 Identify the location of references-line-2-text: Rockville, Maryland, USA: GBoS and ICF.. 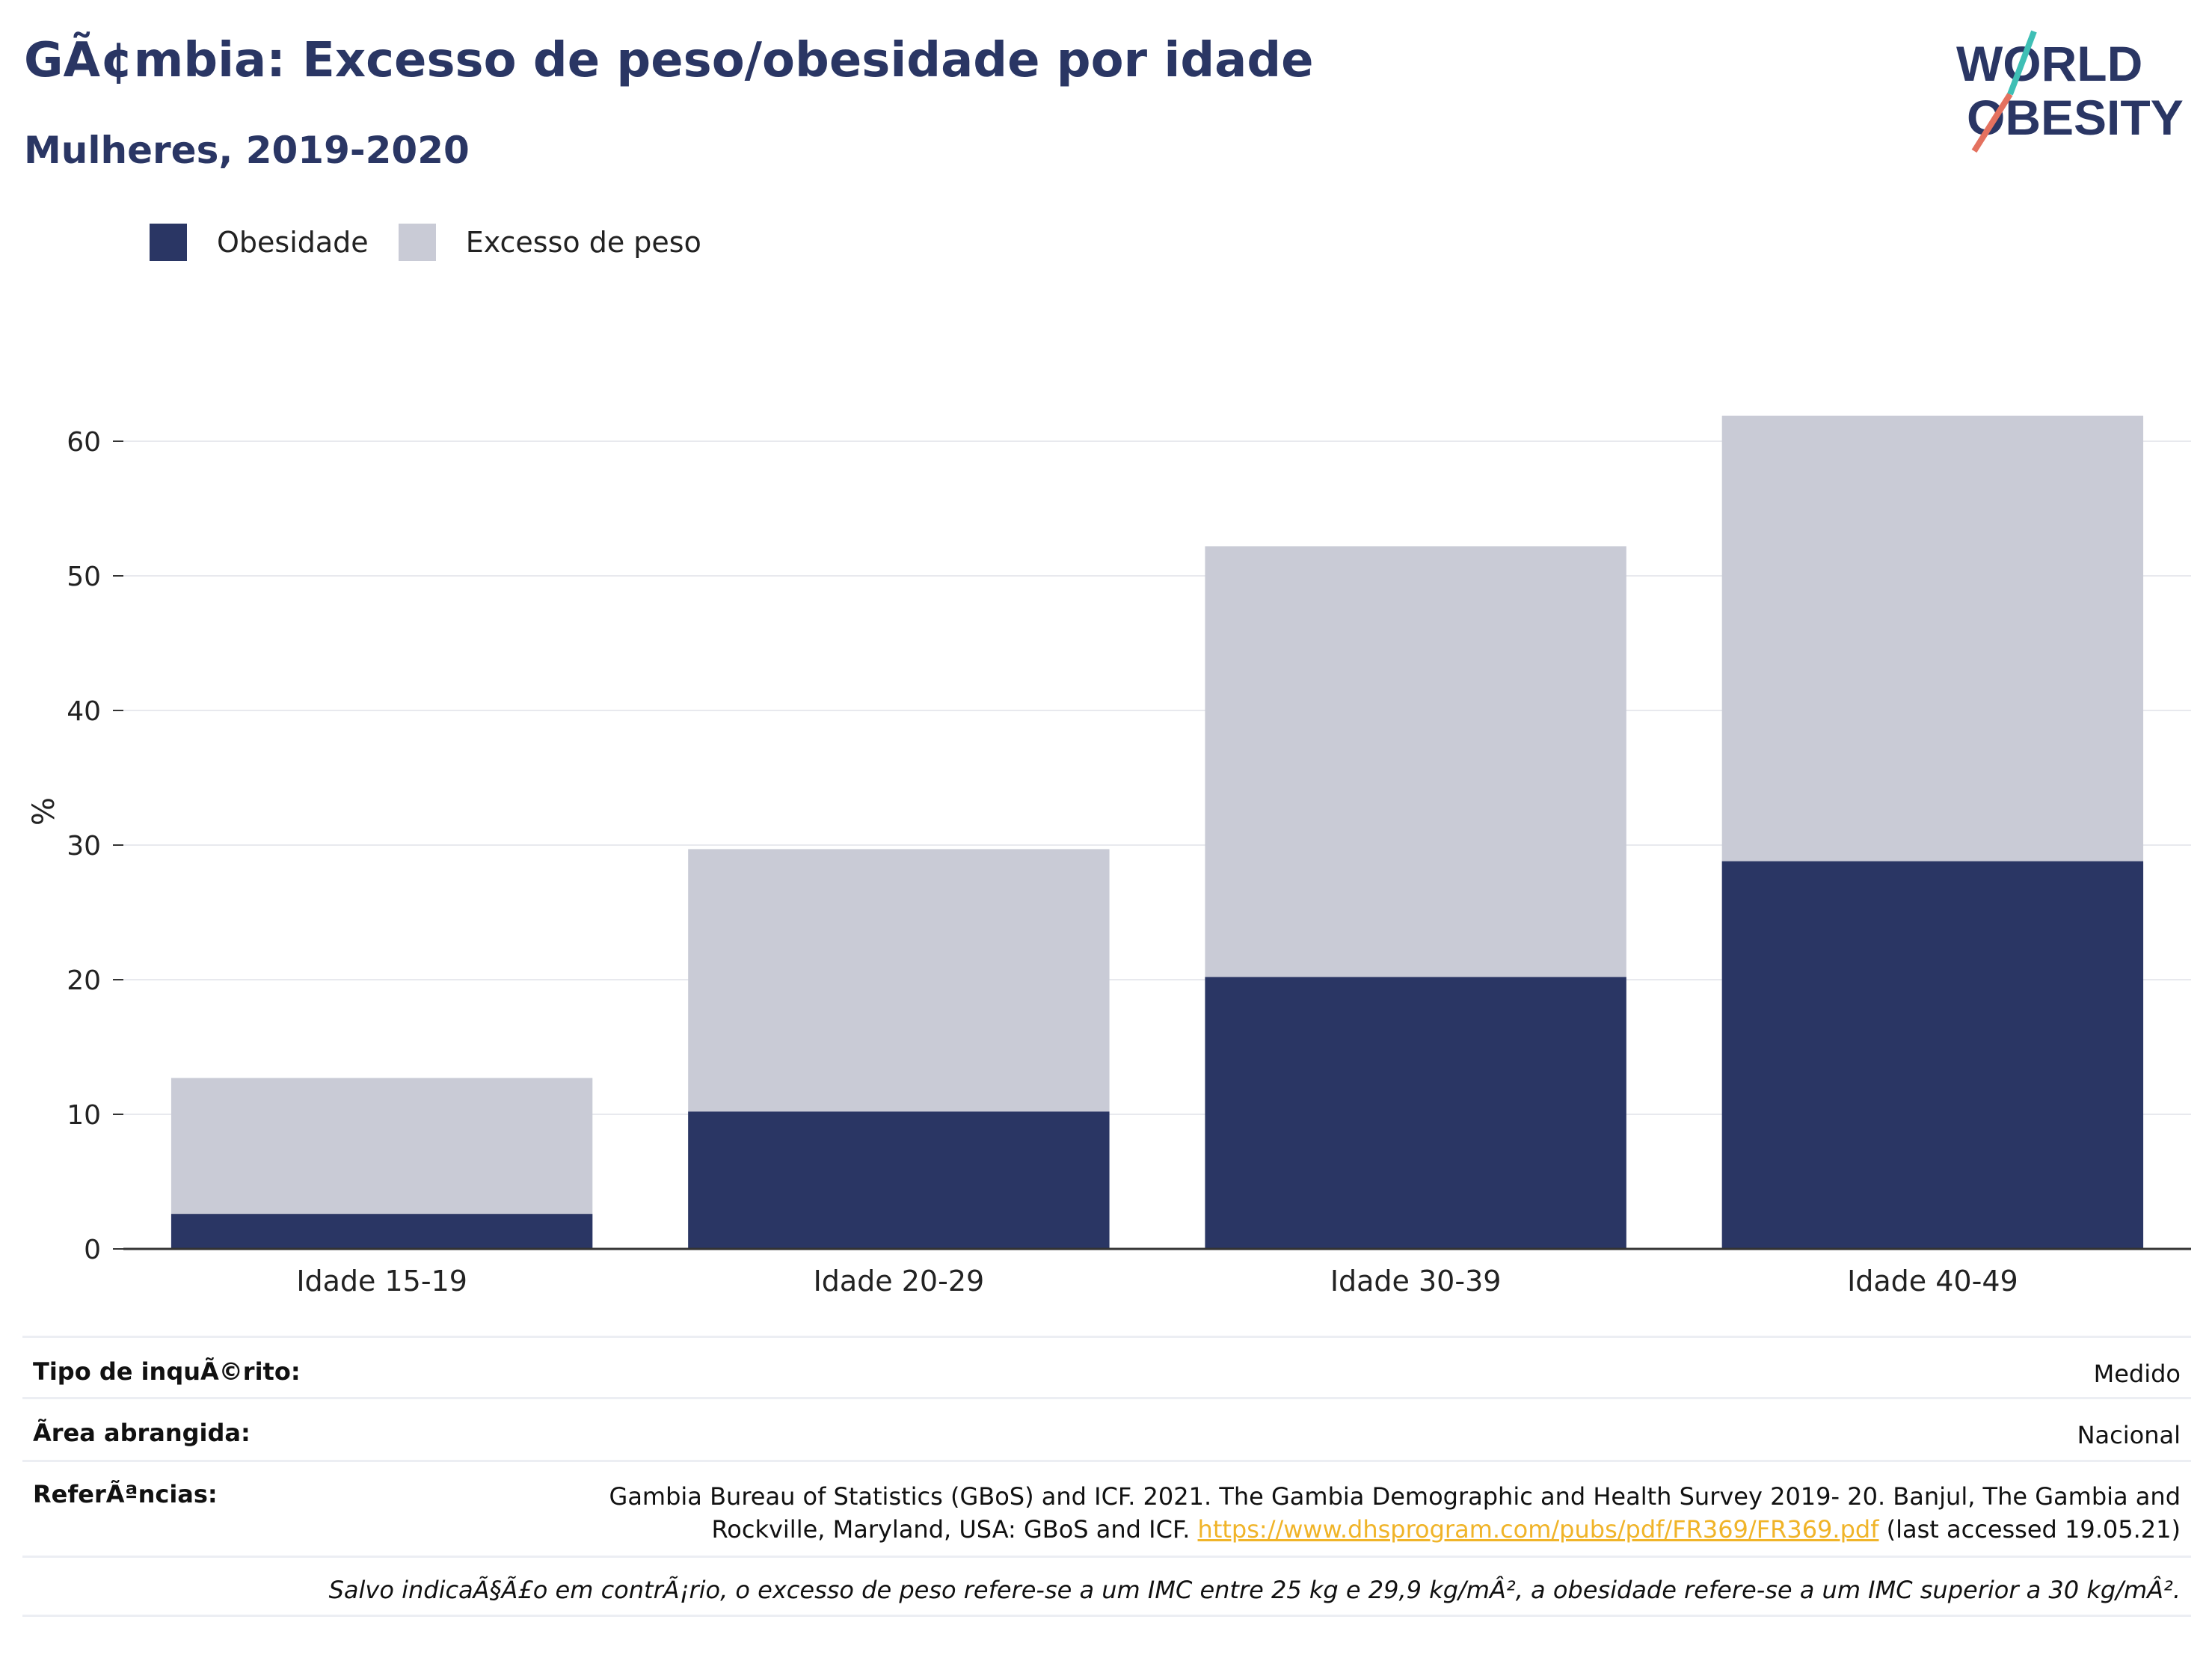
(951, 1529).